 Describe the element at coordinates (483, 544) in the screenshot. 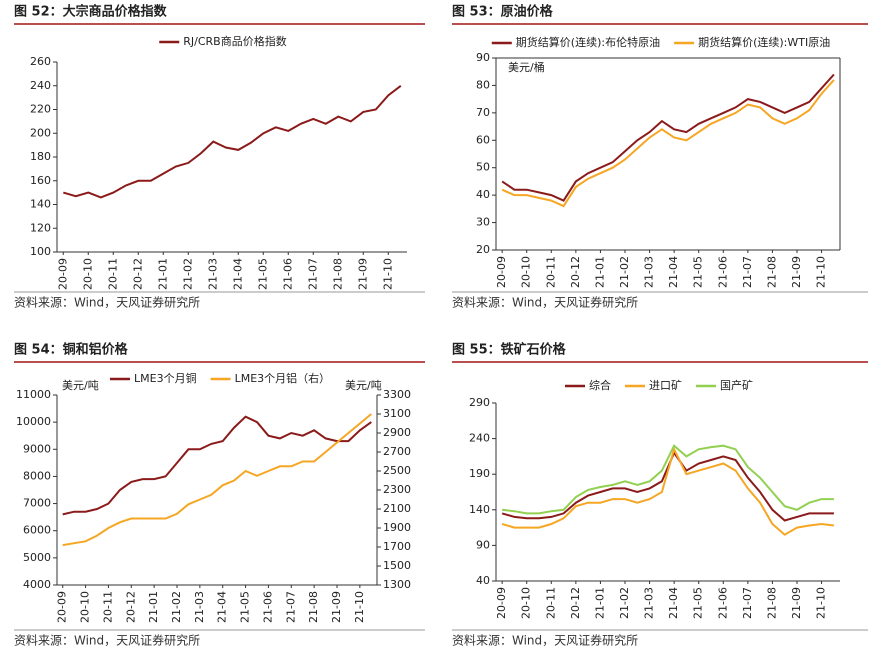

I see `y-tick-label: 90` at that location.